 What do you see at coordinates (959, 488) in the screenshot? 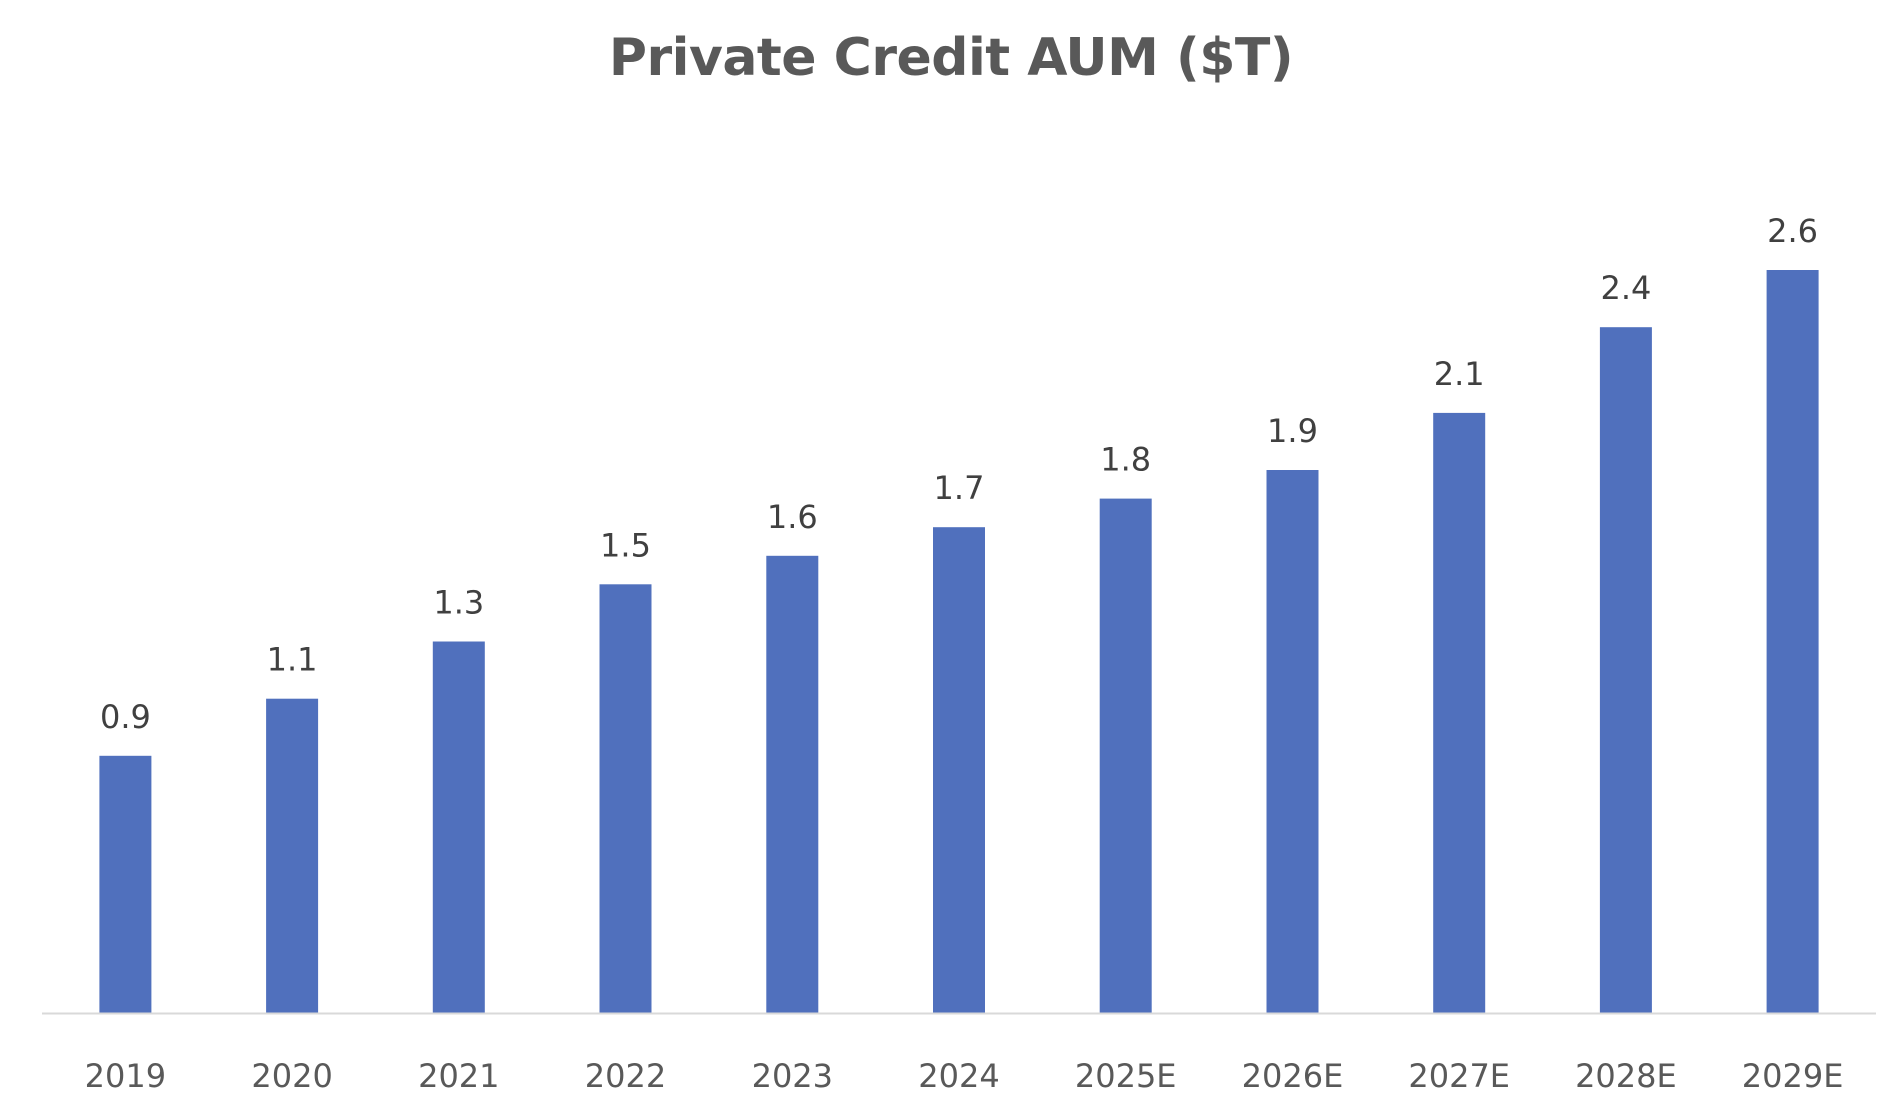
I see `data-label-2024: 1.7` at bounding box center [959, 488].